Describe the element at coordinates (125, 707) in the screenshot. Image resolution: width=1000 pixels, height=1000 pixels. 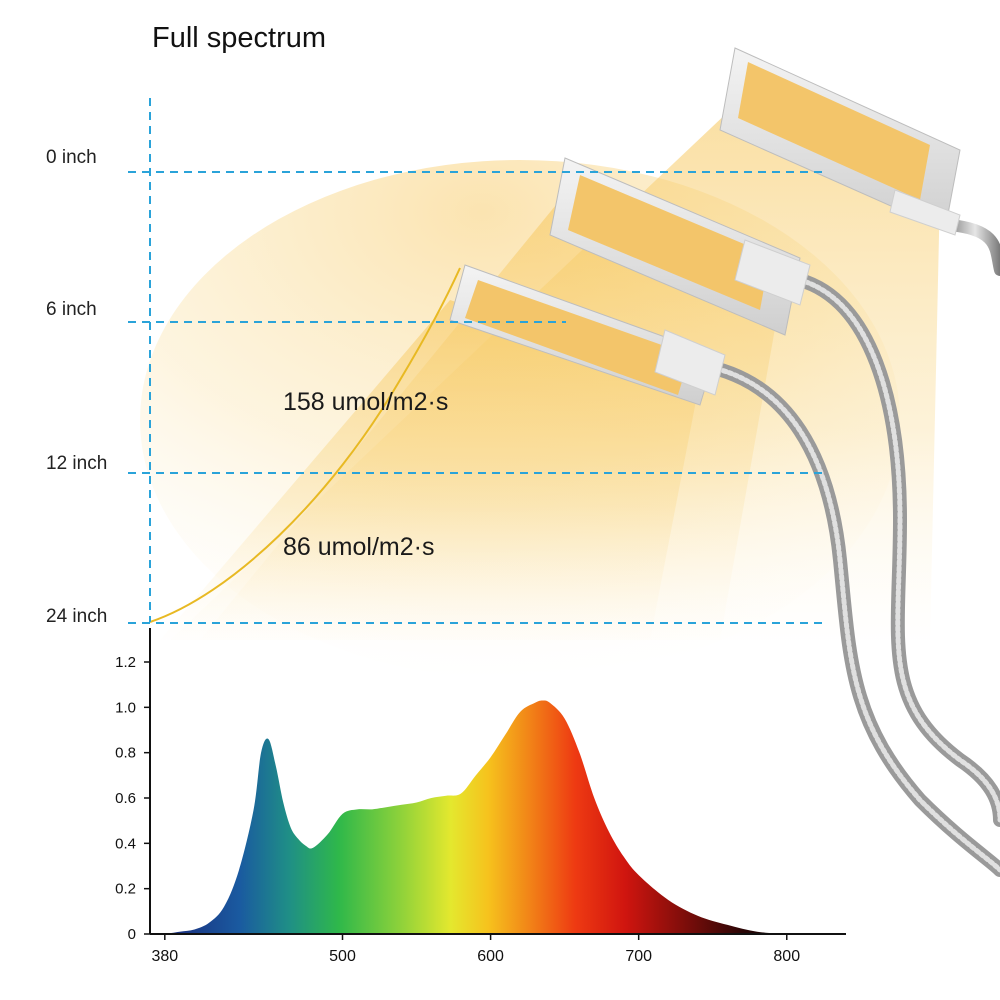
I see `y-tick-label: 1.0` at that location.